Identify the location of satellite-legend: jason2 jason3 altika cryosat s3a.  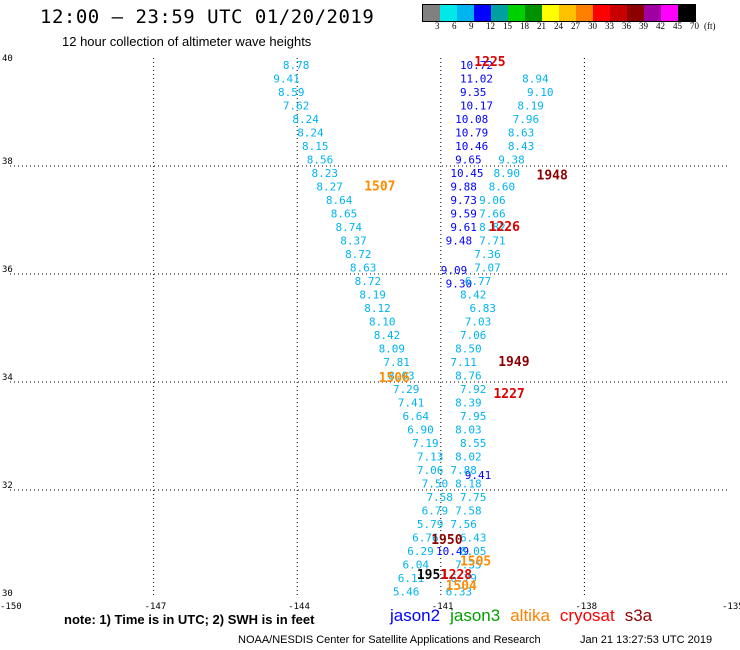
(526, 616).